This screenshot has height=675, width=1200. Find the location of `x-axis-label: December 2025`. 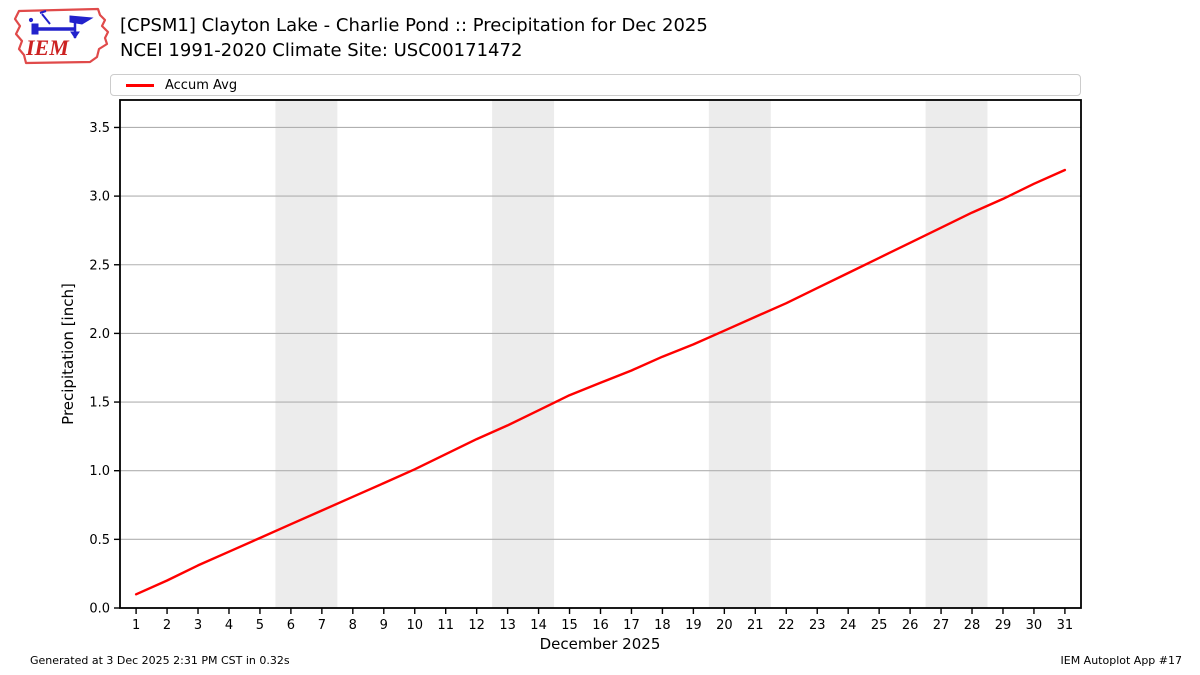

x-axis-label: December 2025 is located at coordinates (600, 644).